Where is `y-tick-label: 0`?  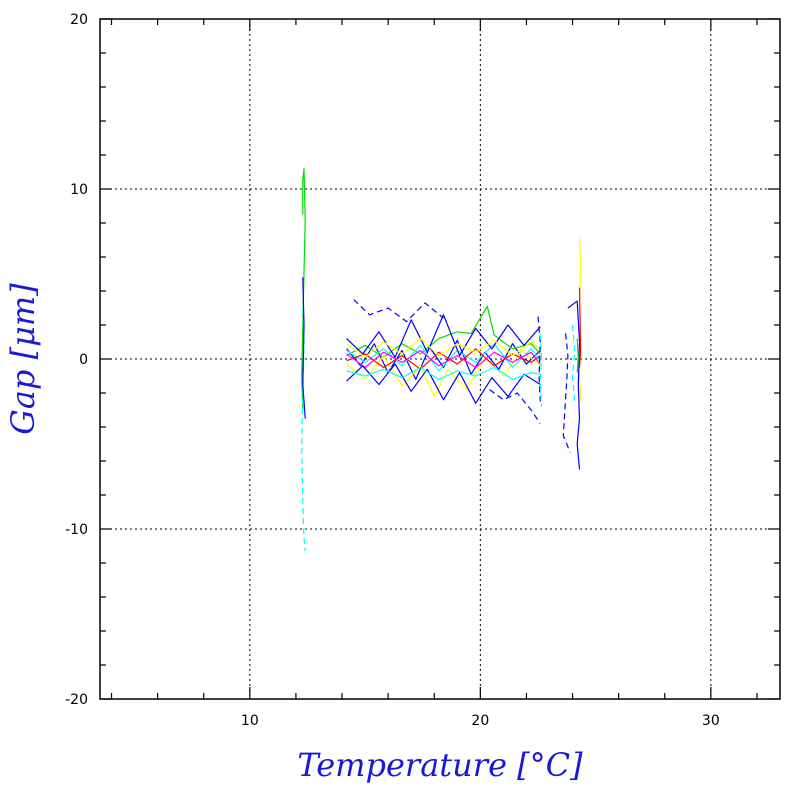
y-tick-label: 0 is located at coordinates (83, 360).